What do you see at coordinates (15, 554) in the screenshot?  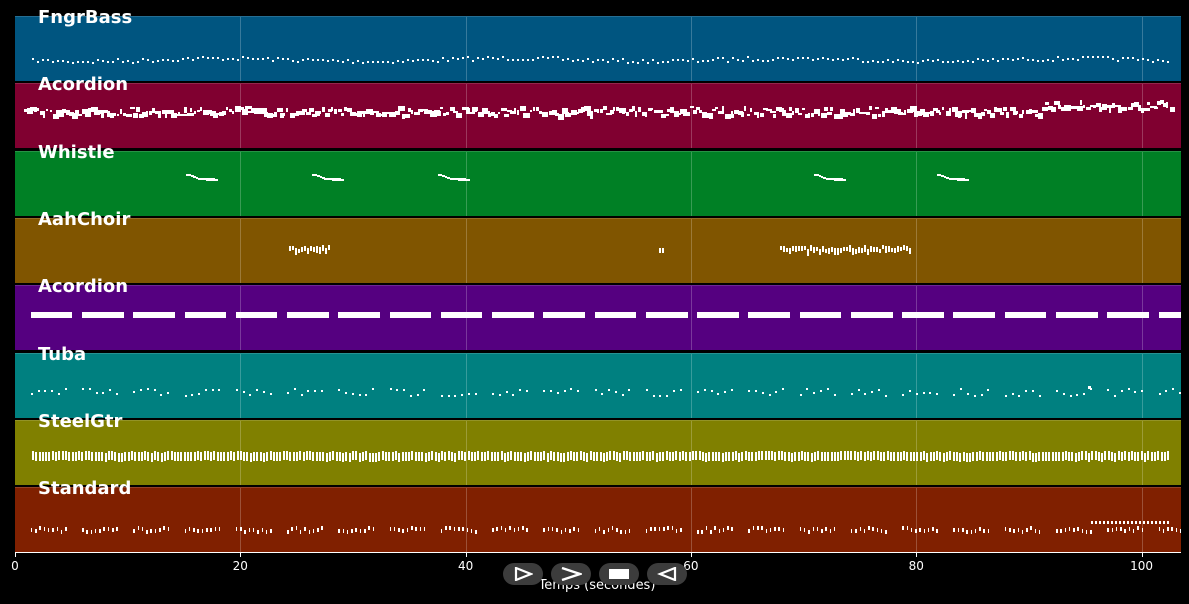 I see `x-tick` at bounding box center [15, 554].